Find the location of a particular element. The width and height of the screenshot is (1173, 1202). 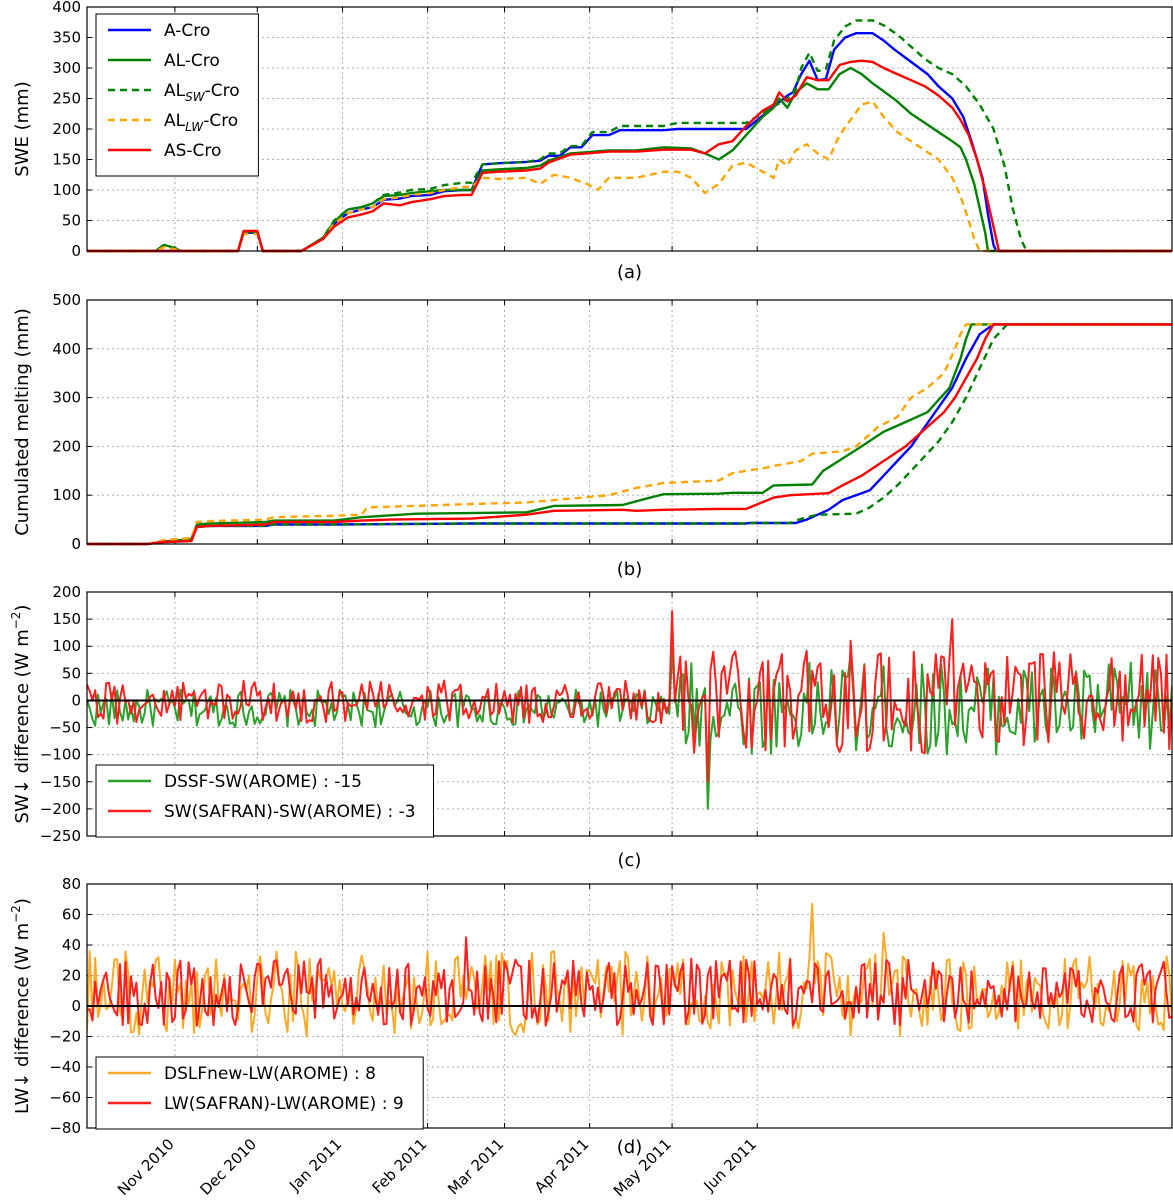

legend-subscript: LW is located at coordinates (194, 127).